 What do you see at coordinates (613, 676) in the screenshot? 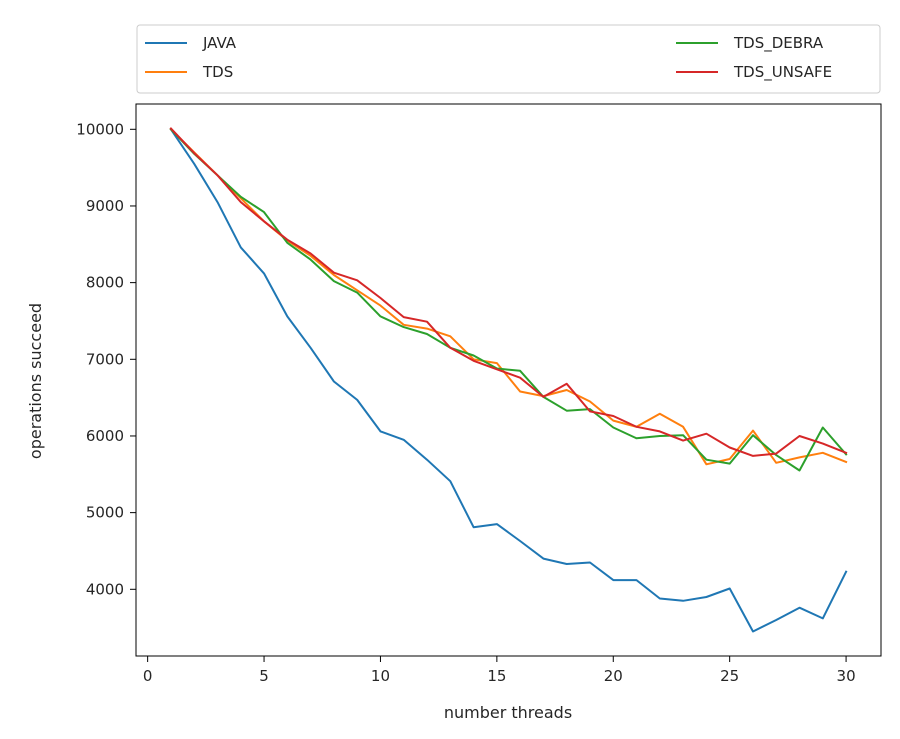
I see `x-tick-label: 20` at bounding box center [613, 676].